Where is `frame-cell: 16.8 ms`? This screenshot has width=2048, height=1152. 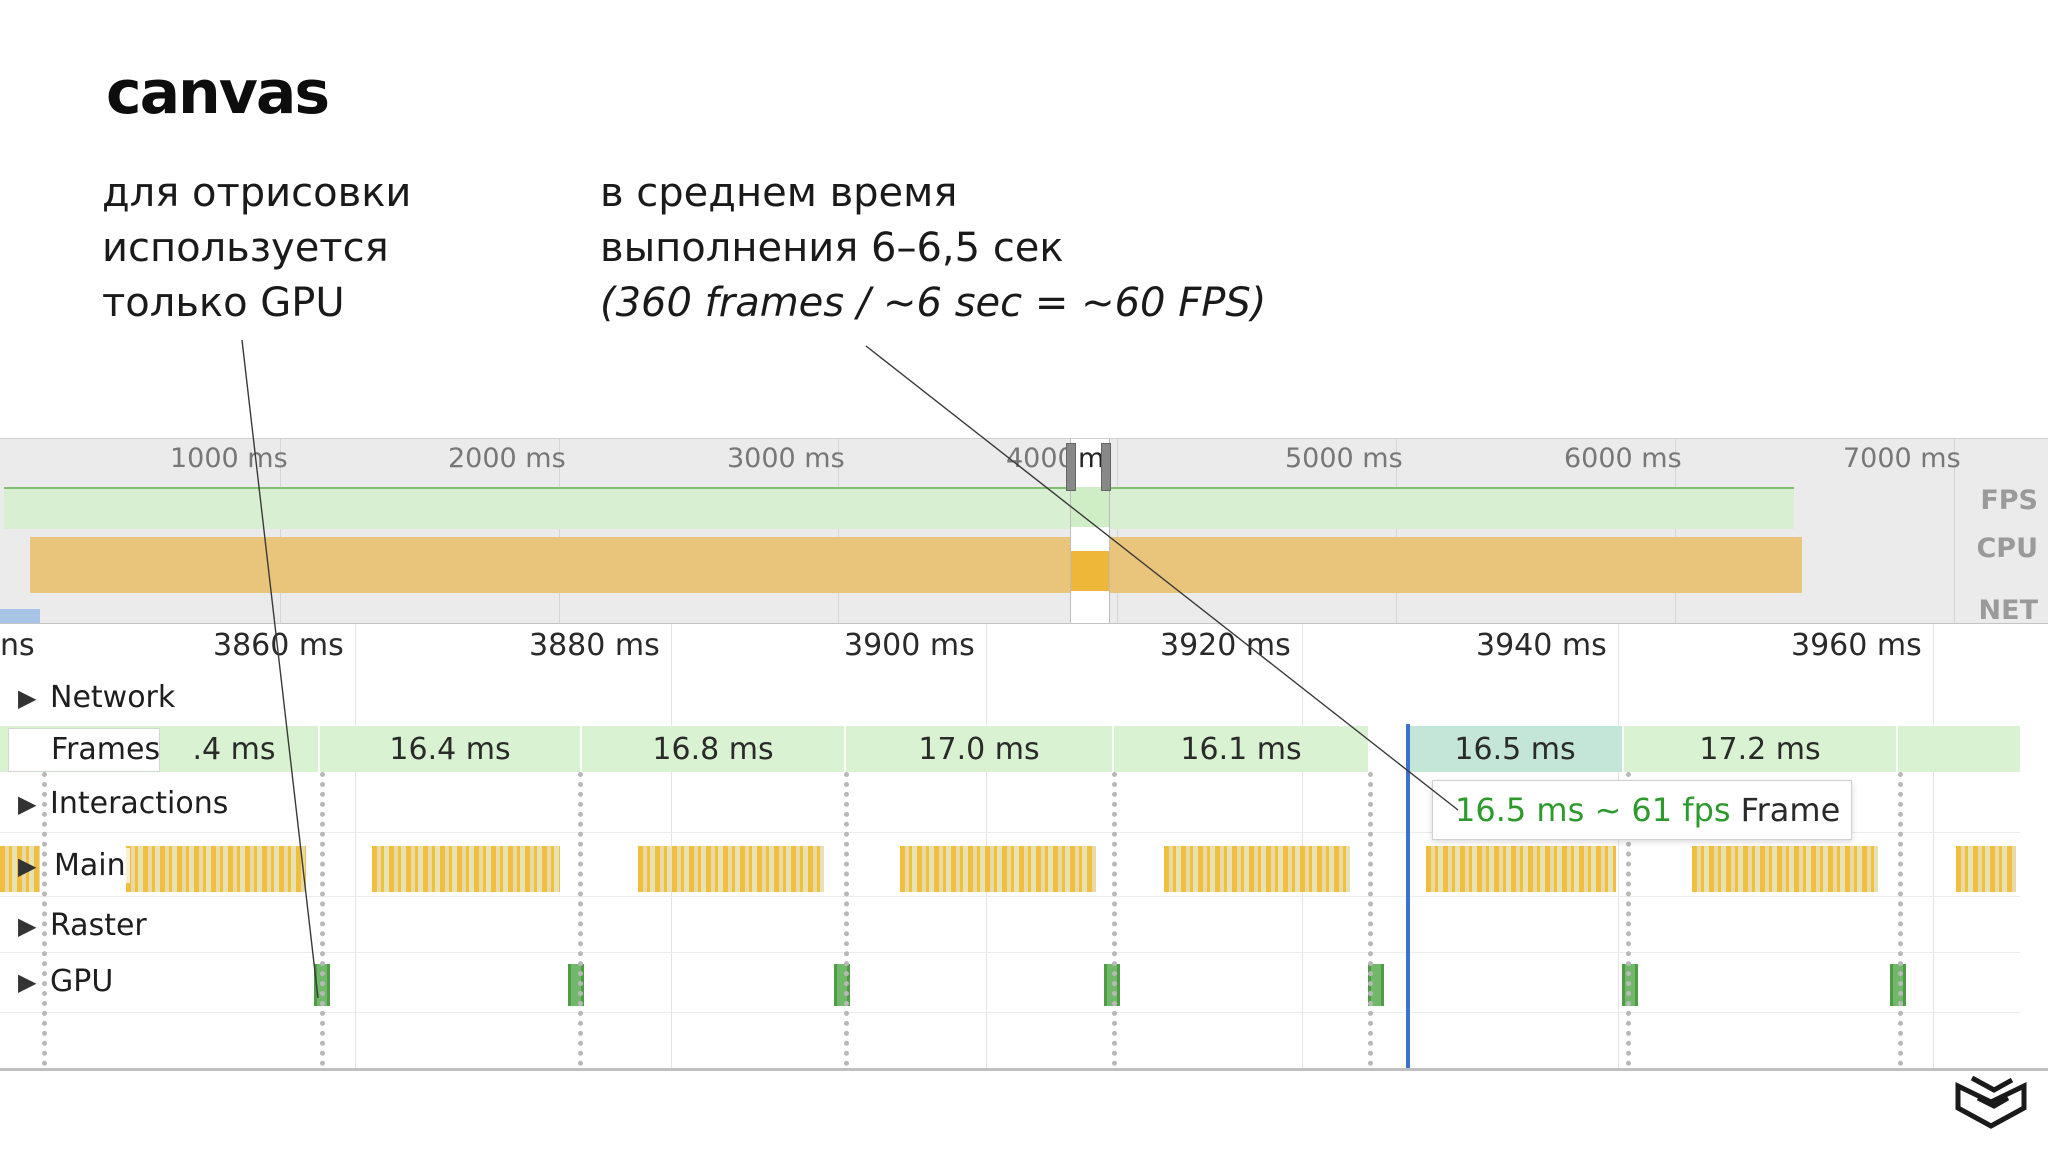 frame-cell: 16.8 ms is located at coordinates (714, 749).